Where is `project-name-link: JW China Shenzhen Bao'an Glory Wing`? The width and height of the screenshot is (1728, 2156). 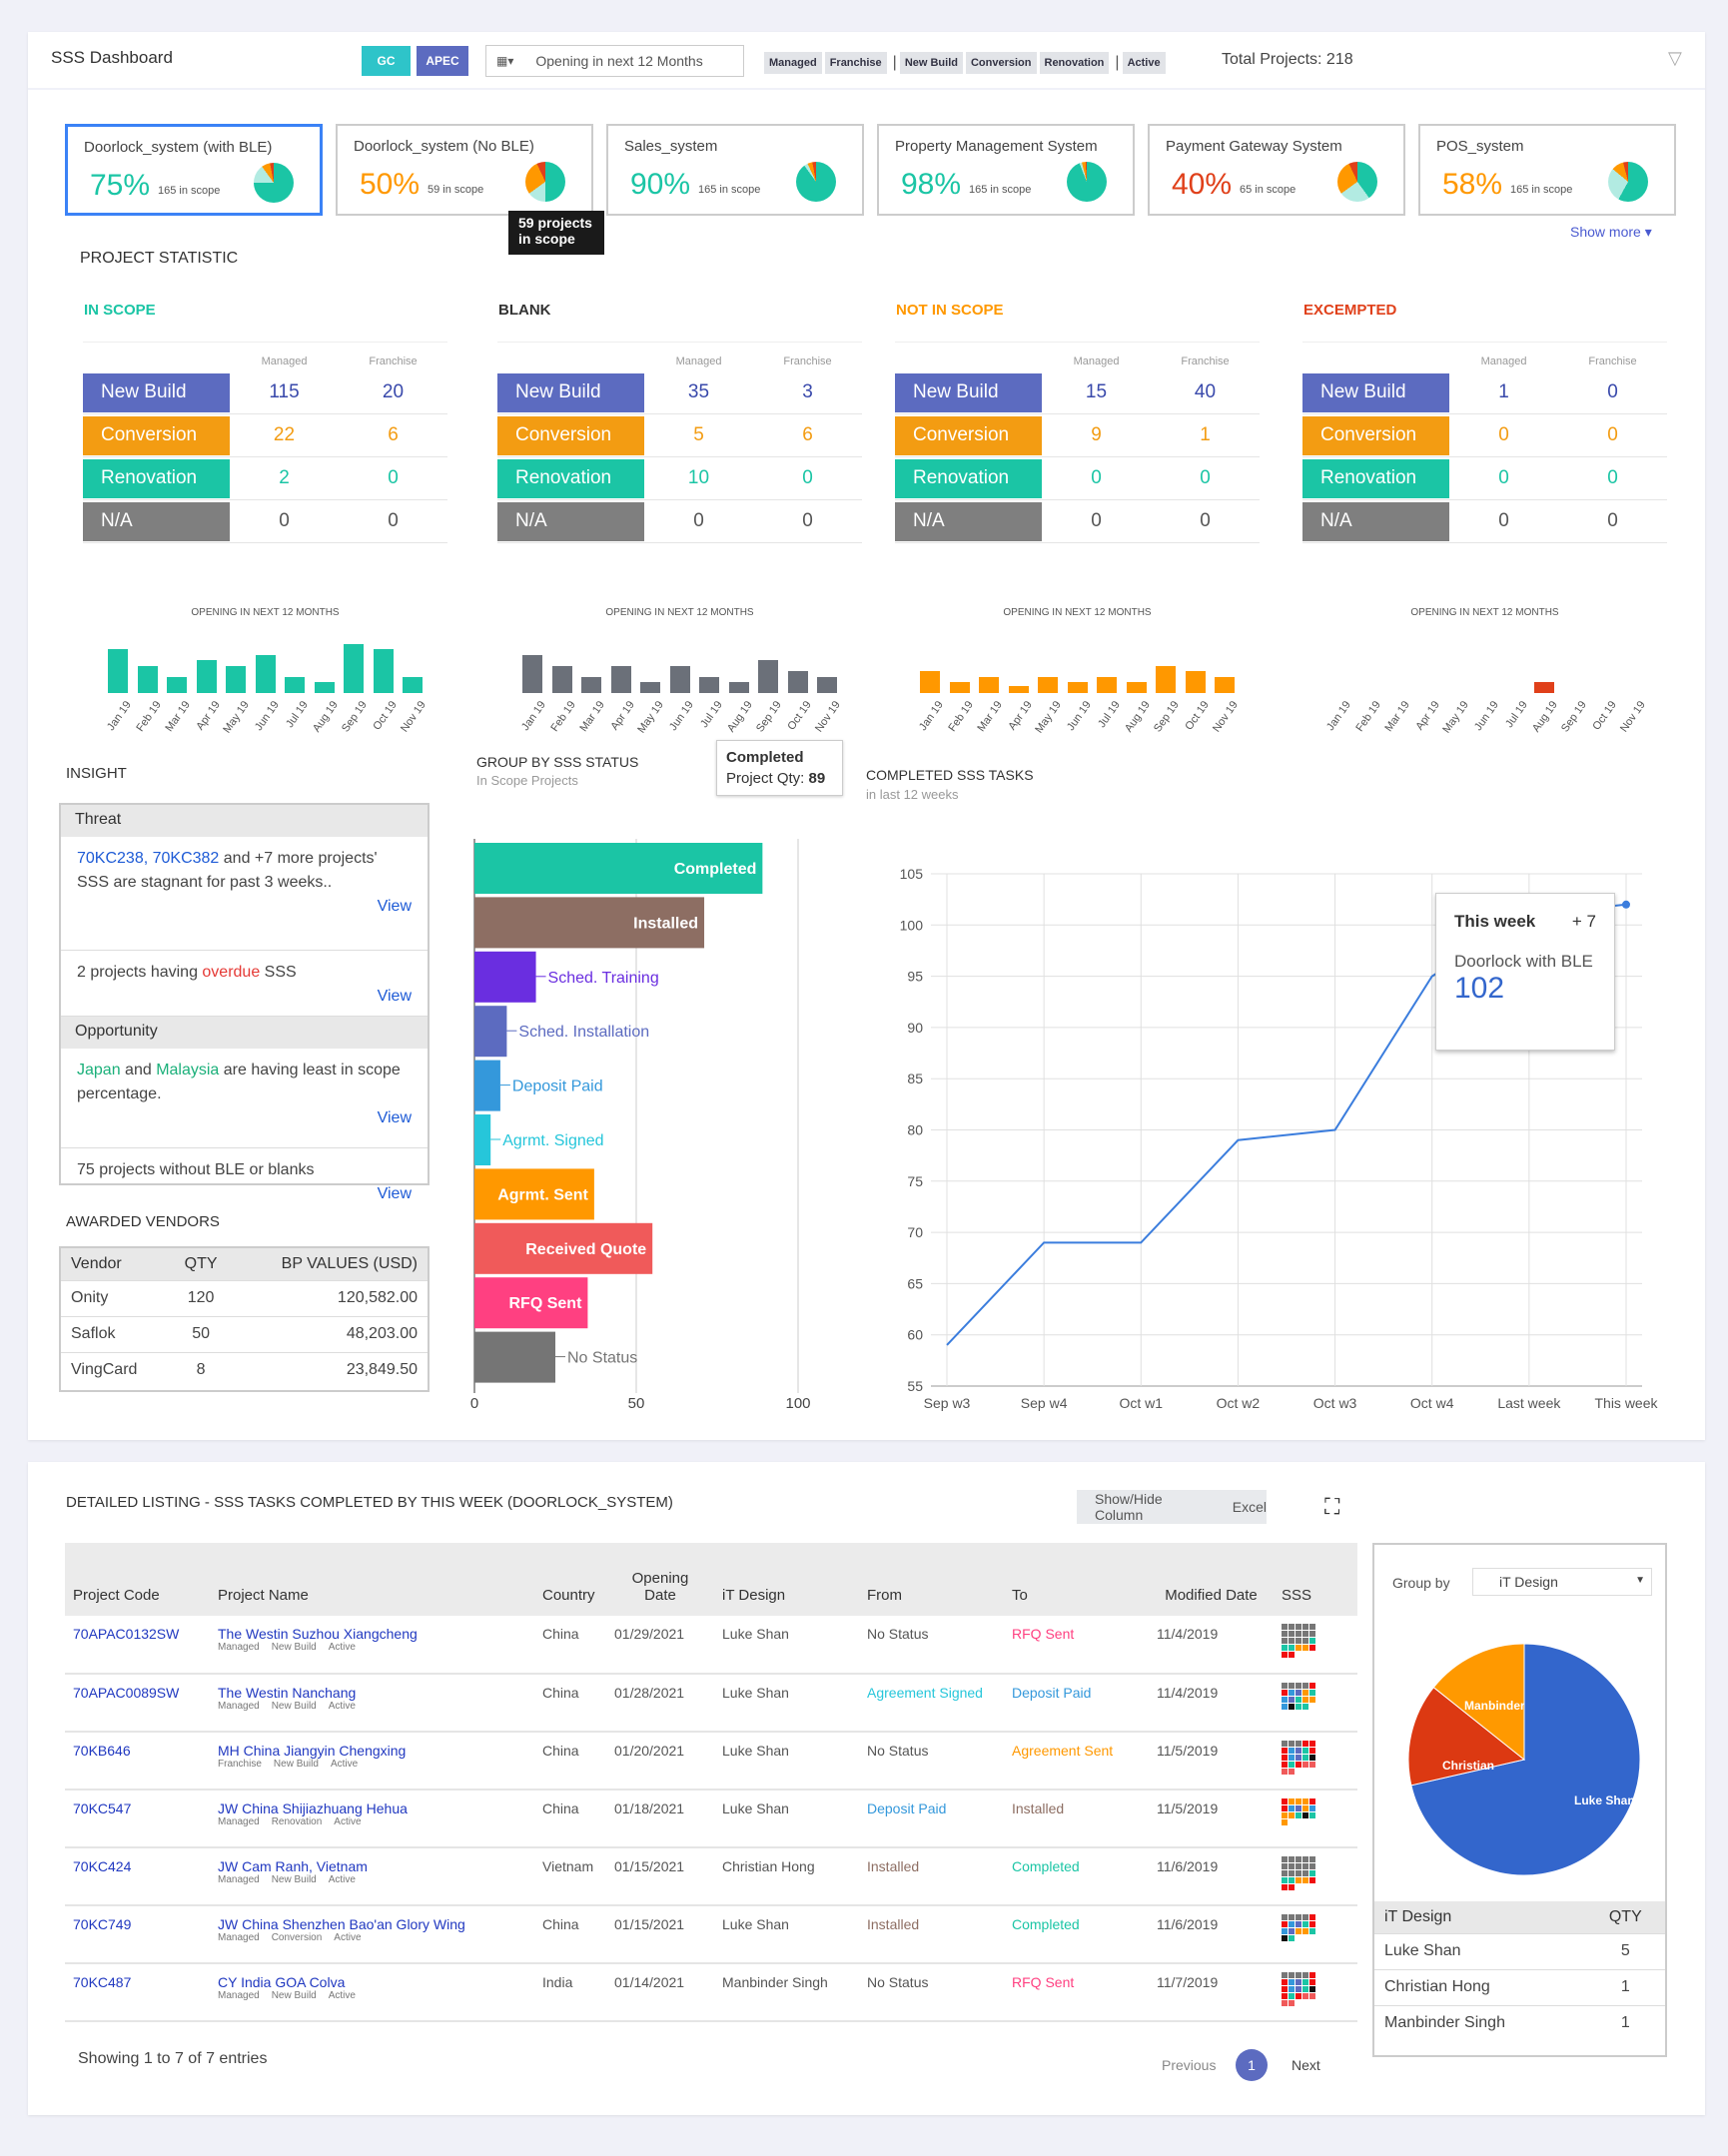 project-name-link: JW China Shenzhen Bao'an Glory Wing is located at coordinates (341, 1924).